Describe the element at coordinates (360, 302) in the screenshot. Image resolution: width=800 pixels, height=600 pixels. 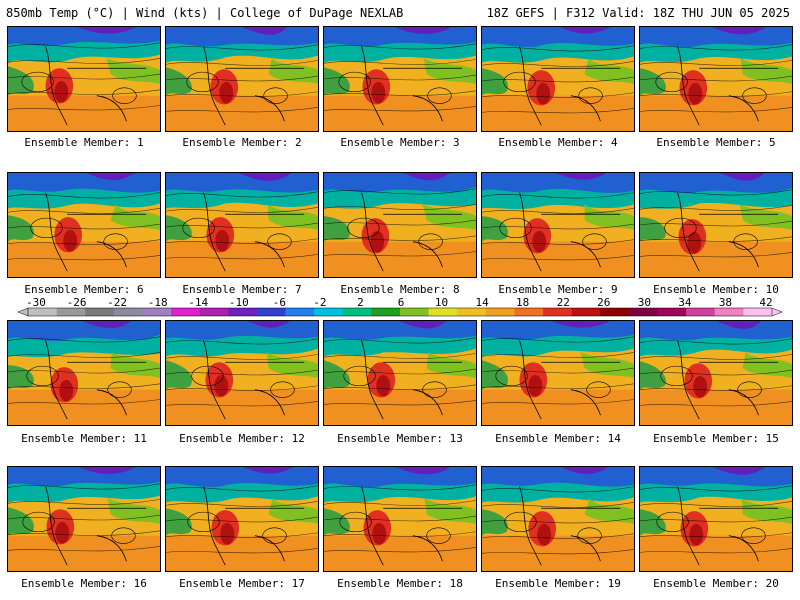
I see `colorbar-tick-label: 2` at that location.